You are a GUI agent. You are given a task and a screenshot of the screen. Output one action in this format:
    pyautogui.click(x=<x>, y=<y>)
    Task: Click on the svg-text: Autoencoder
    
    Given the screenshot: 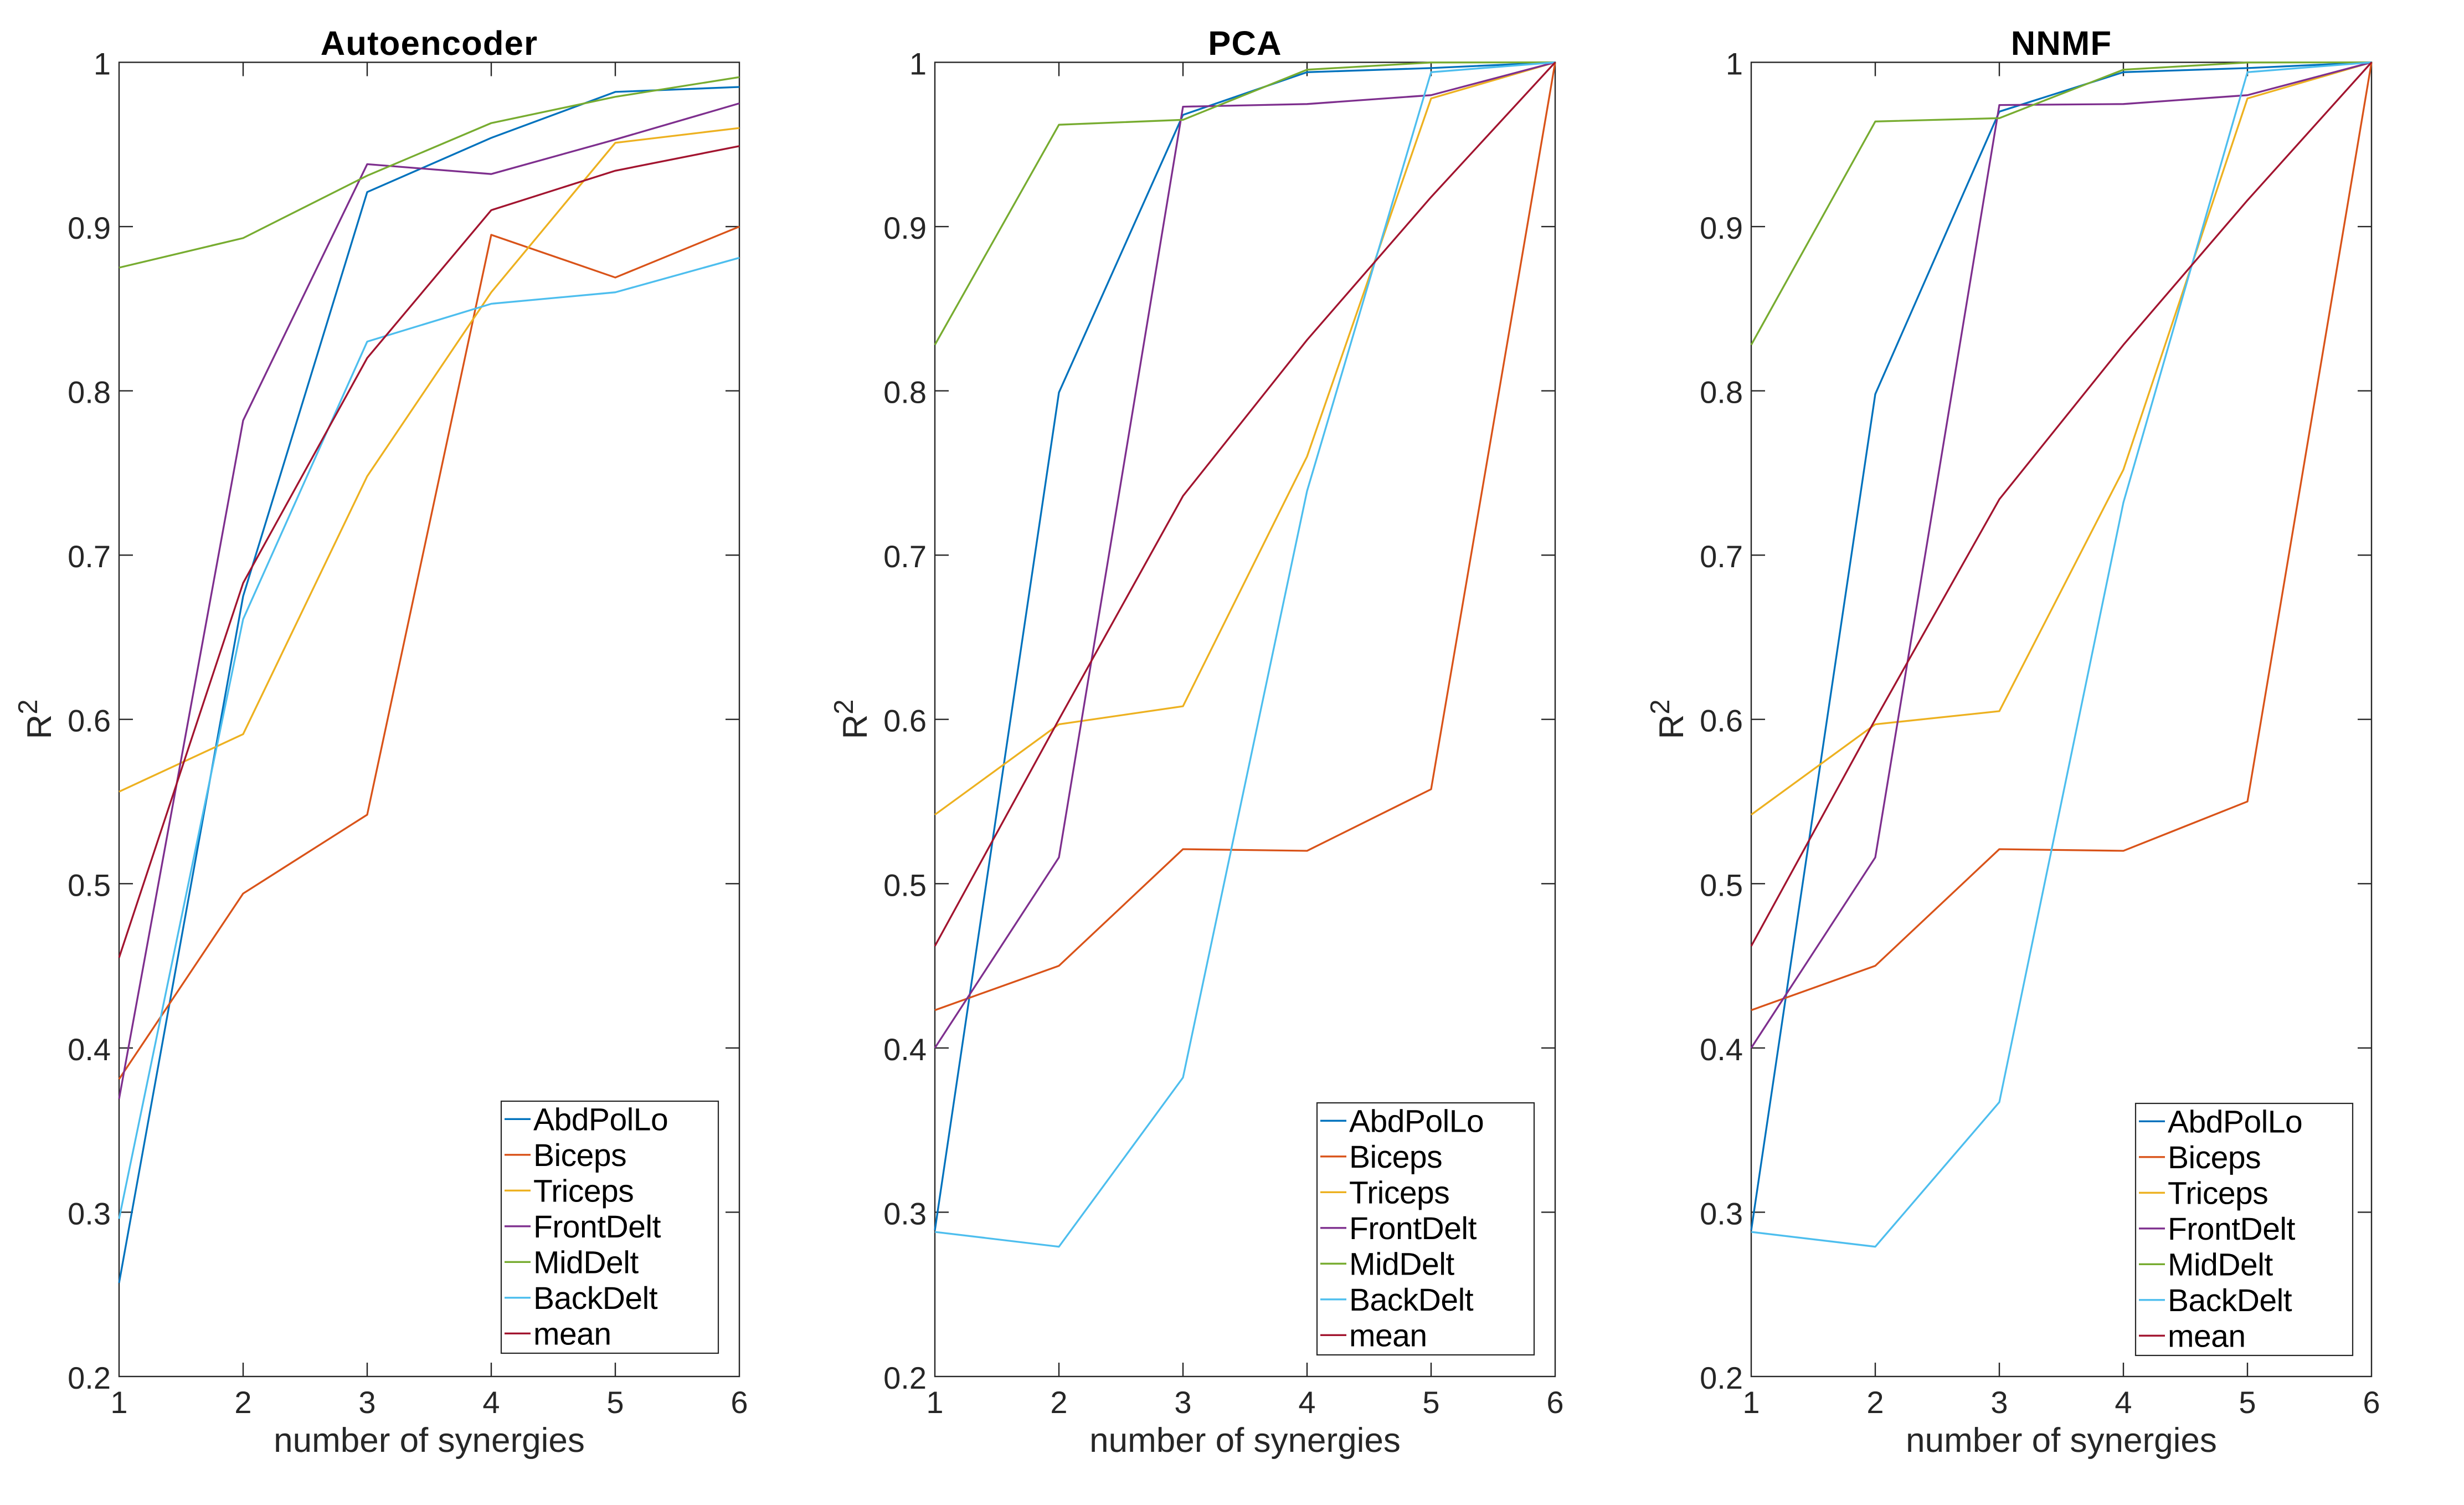 What is the action you would take?
    pyautogui.click(x=429, y=43)
    